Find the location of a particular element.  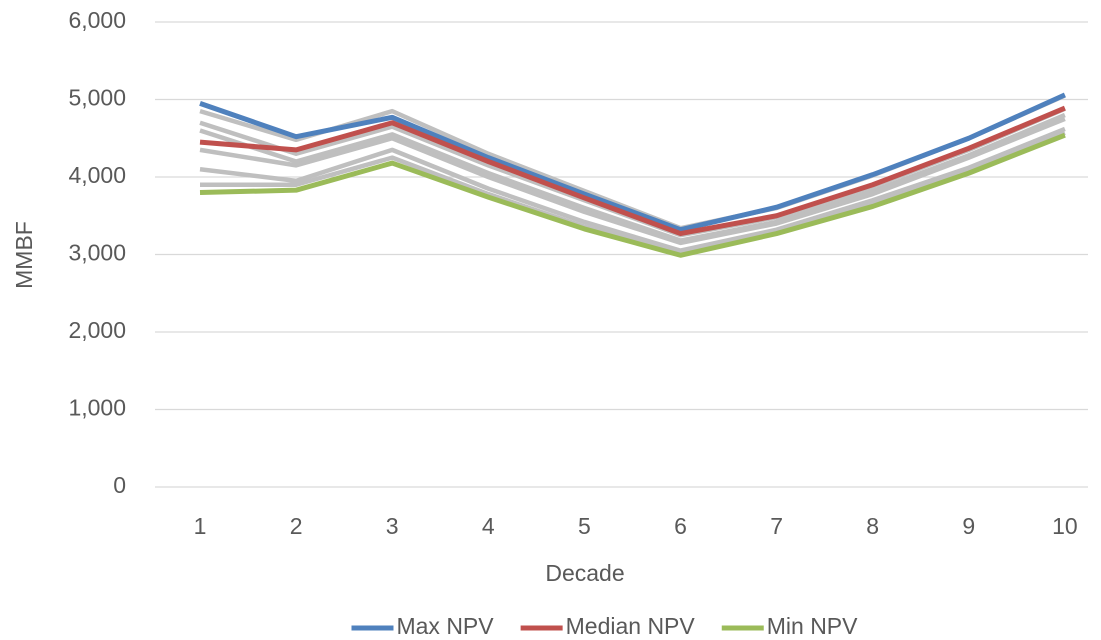

y-tick-label: 5,000 is located at coordinates (97, 98).